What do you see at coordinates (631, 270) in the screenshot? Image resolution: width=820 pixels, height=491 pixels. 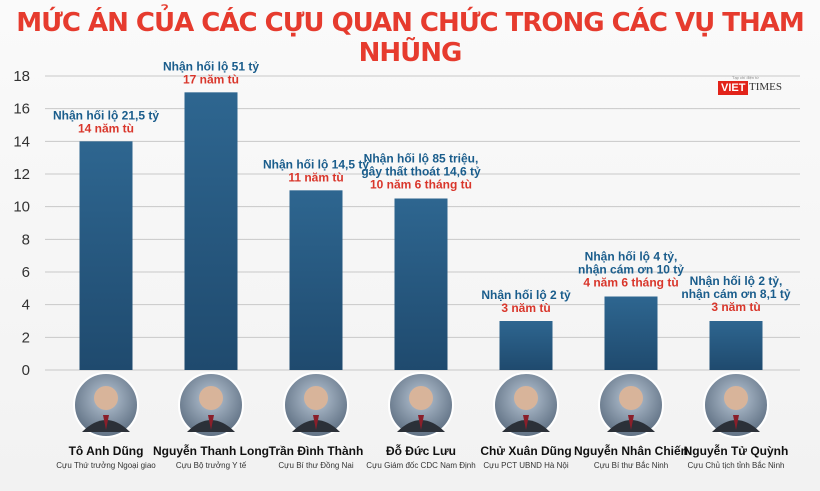 I see `bar-annotation-detail: nhận cám ơn 10 tỷ` at bounding box center [631, 270].